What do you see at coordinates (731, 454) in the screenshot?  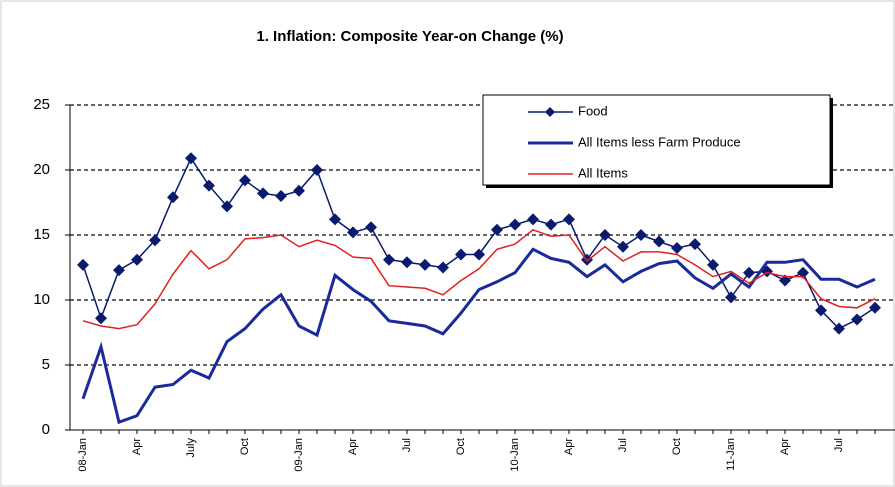 I see `x-tick-label: 11-Jan` at bounding box center [731, 454].